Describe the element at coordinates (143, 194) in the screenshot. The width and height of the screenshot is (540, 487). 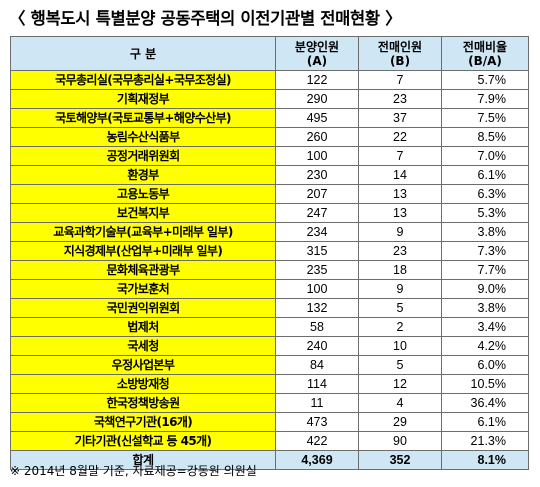
I see `row-agency-name: 고용노동부` at that location.